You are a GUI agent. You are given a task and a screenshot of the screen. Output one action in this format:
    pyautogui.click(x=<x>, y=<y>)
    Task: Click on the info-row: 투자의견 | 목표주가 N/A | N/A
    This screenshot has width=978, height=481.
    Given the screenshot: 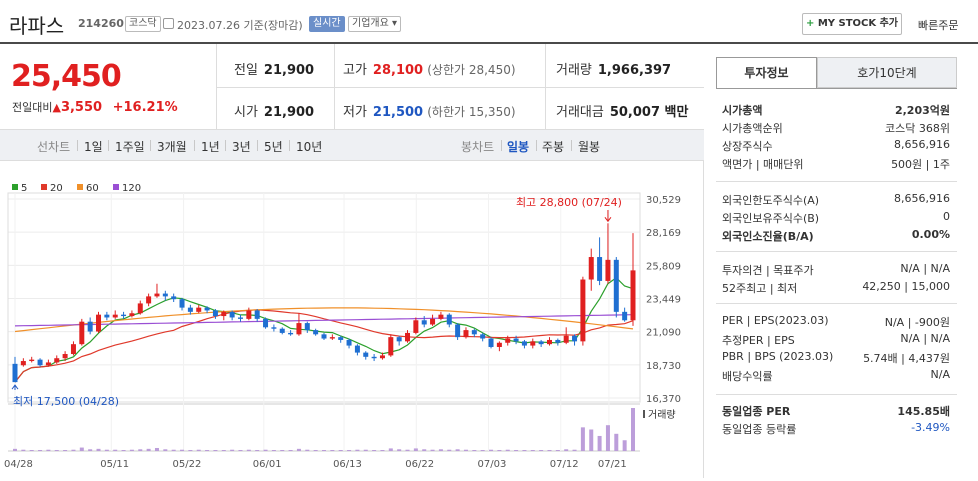 What is the action you would take?
    pyautogui.click(x=836, y=271)
    